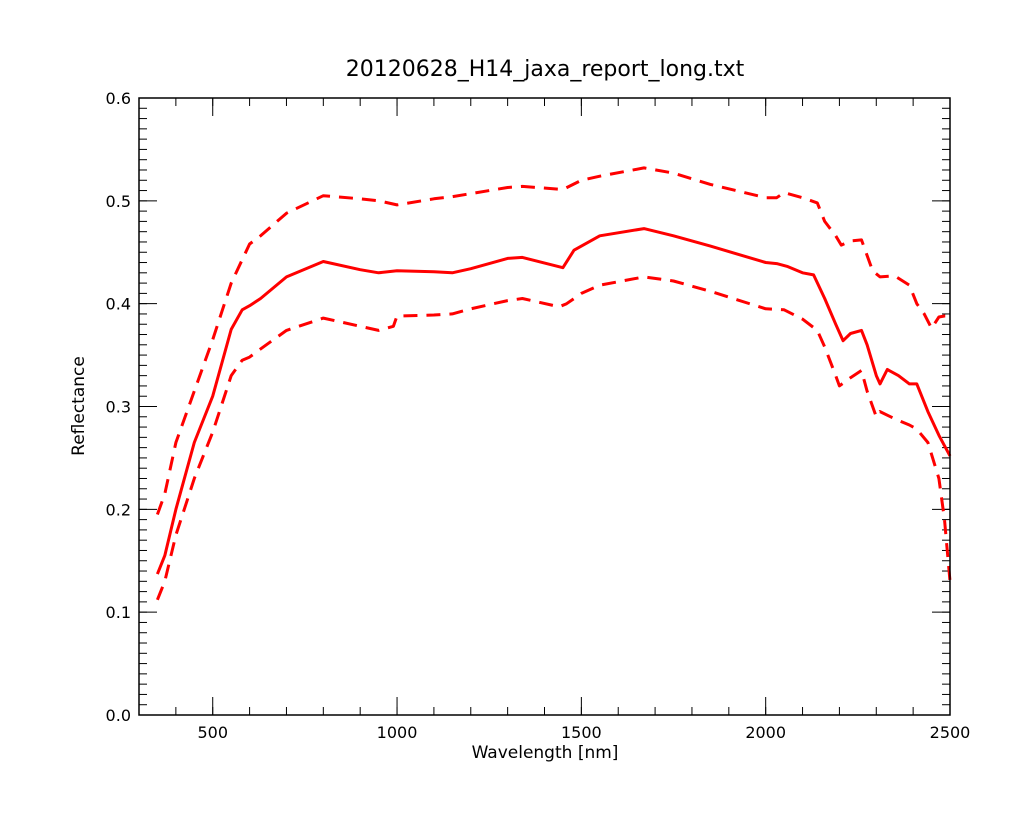 The height and width of the screenshot is (825, 1031). Describe the element at coordinates (545, 69) in the screenshot. I see `chart-title: 20120628_H14_jaxa_report_long.txt` at that location.